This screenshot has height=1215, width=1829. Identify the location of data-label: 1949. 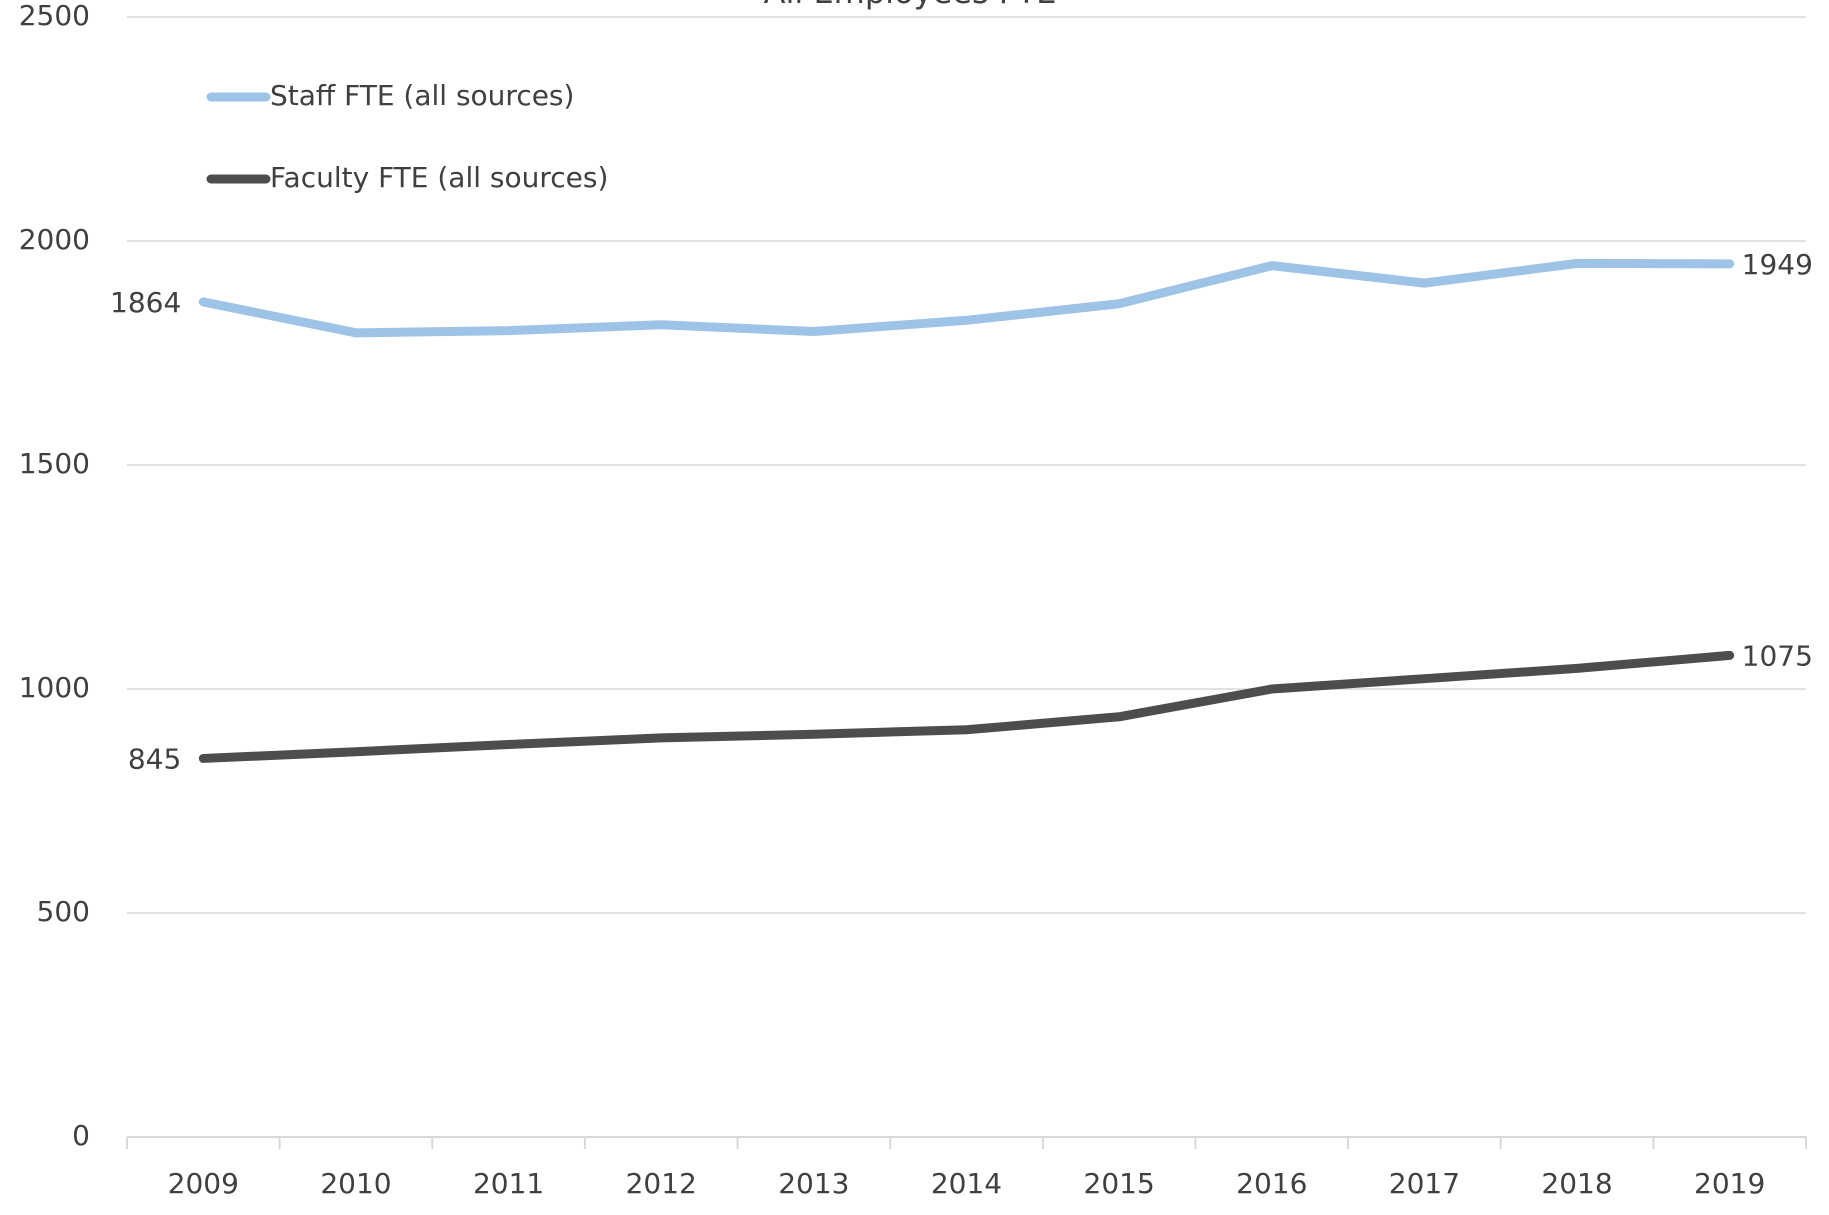
(1777, 264).